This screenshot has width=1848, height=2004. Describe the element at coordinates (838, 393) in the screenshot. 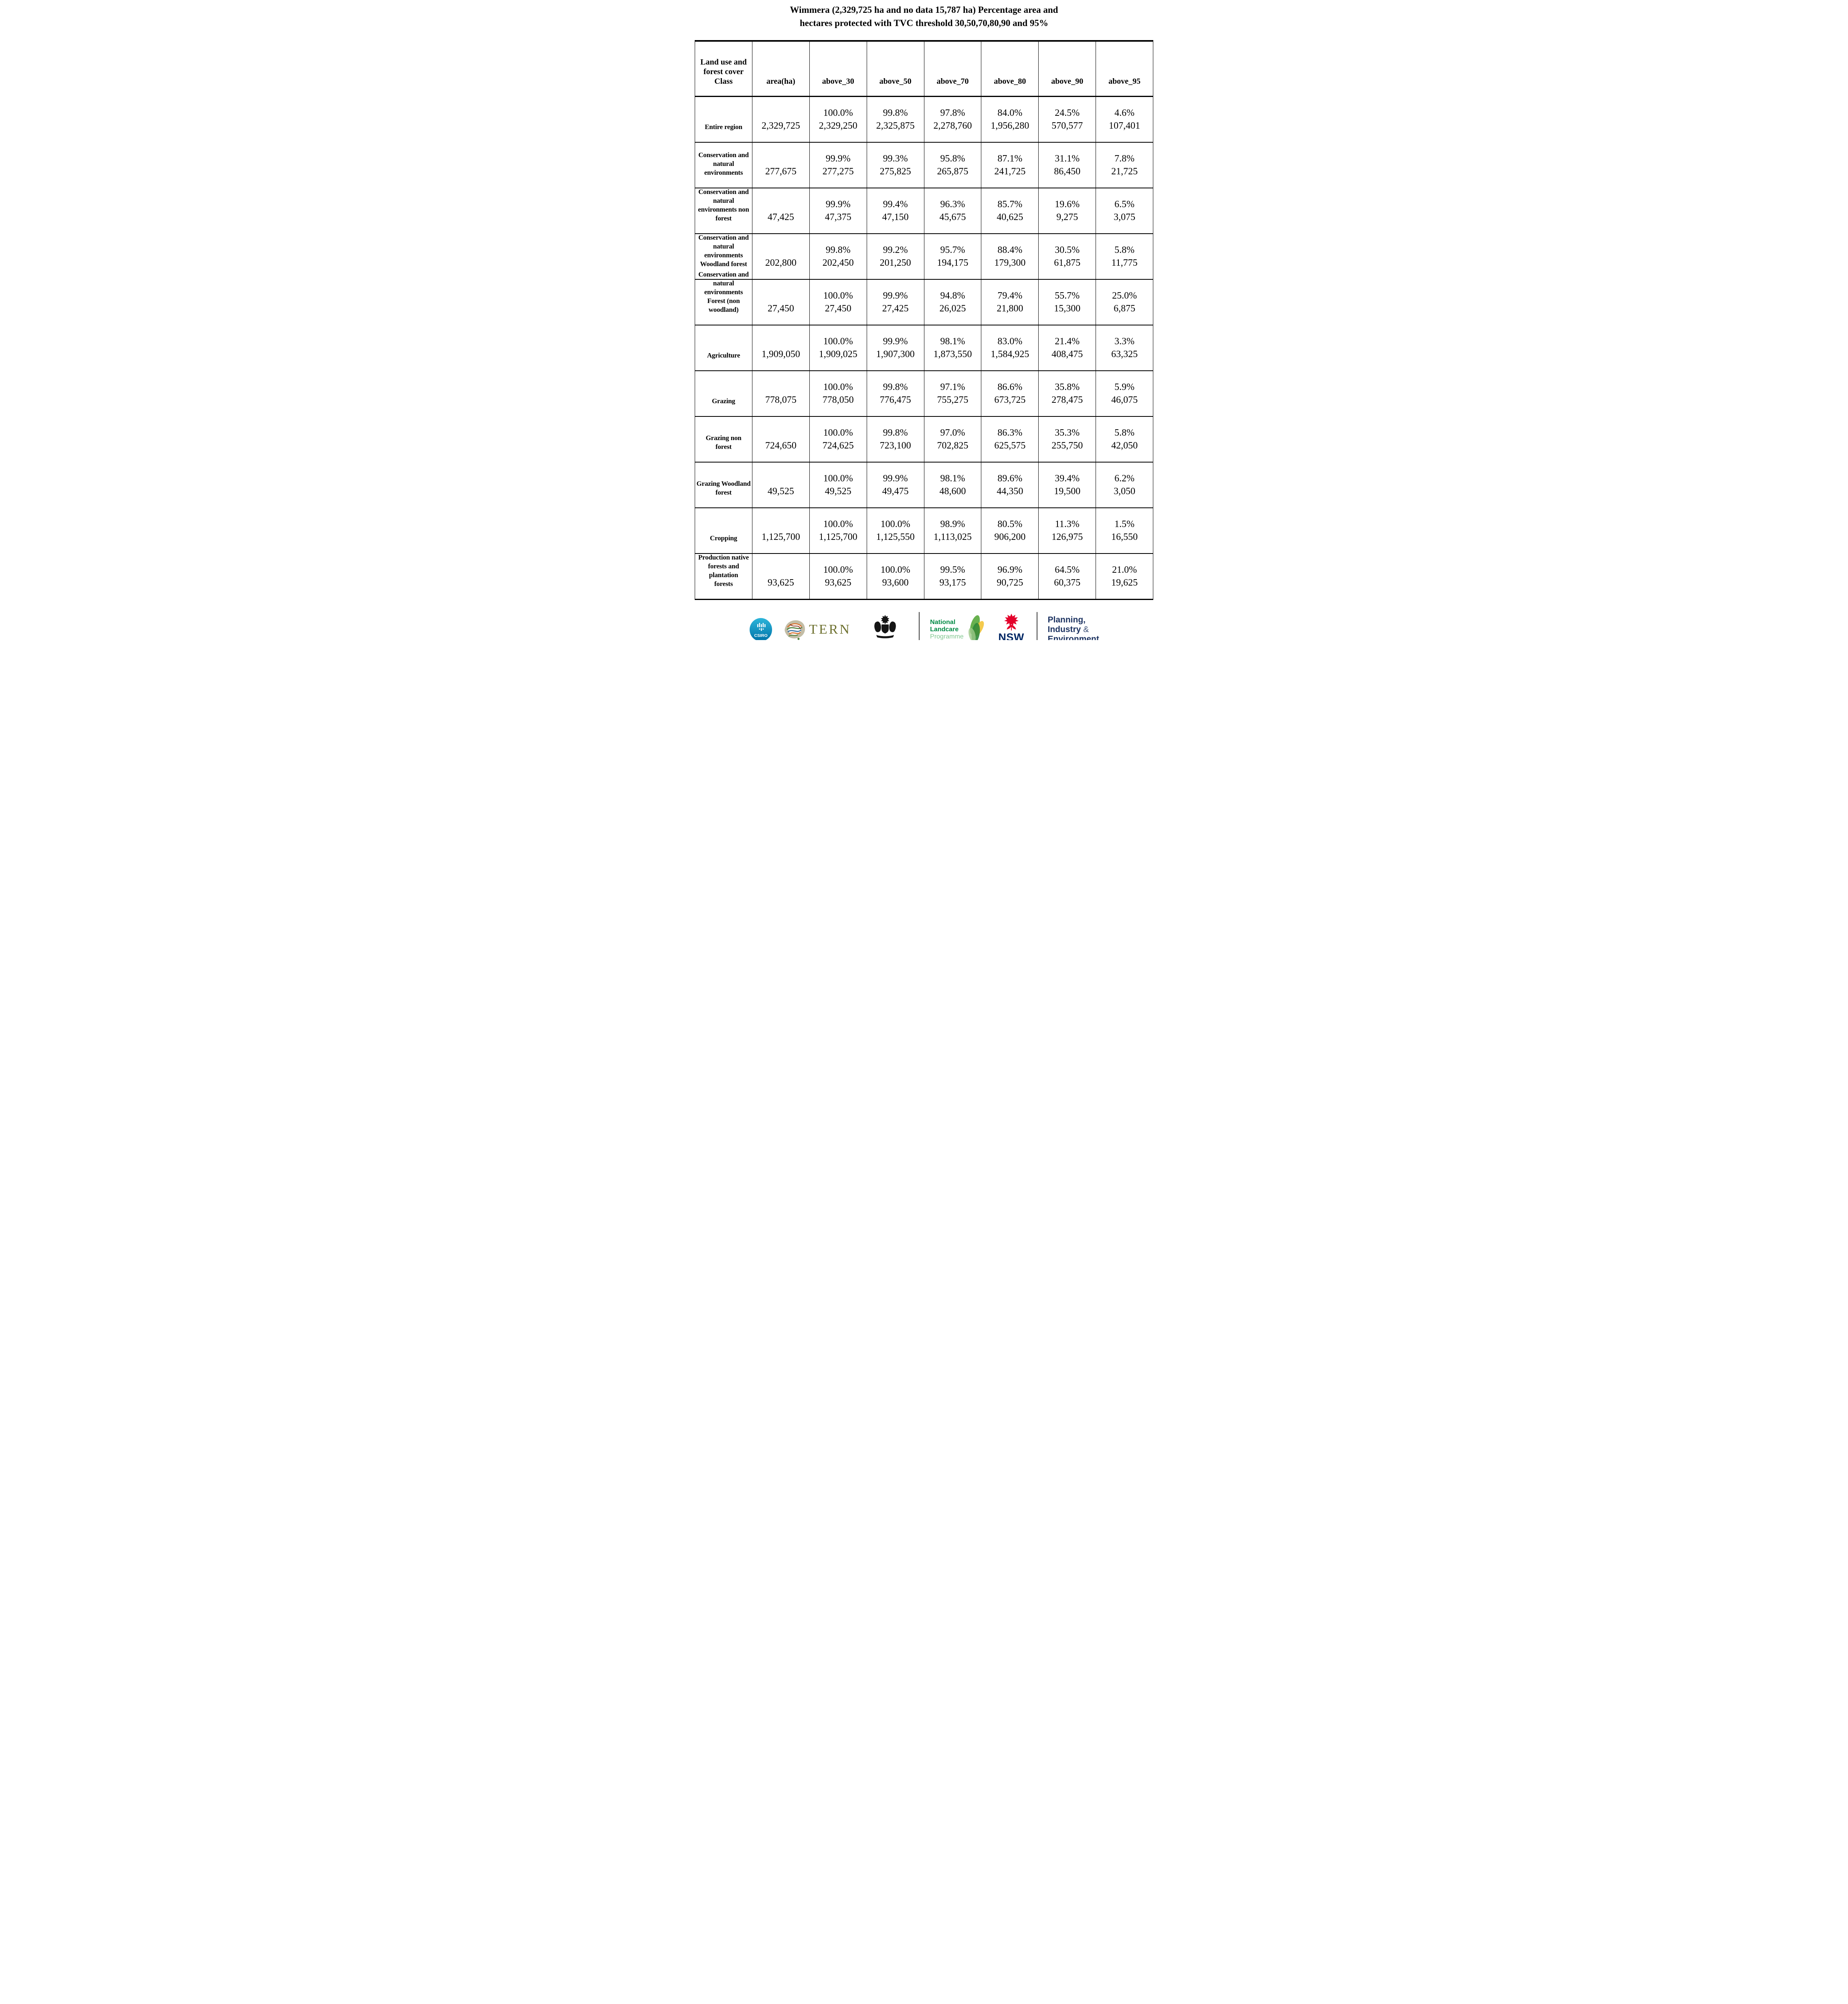

I see `cell-above_30: 100.0% 778,050` at that location.